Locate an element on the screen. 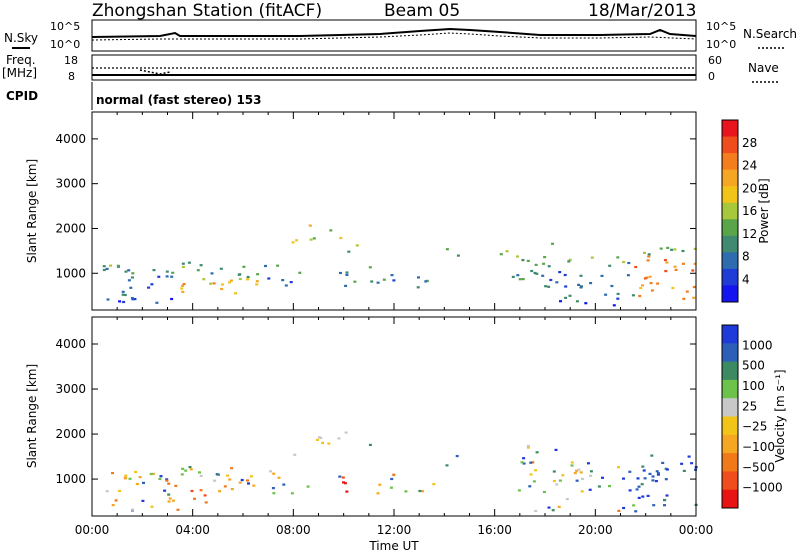 This screenshot has width=800, height=558. colorbar-tick-label: 100 is located at coordinates (753, 386).